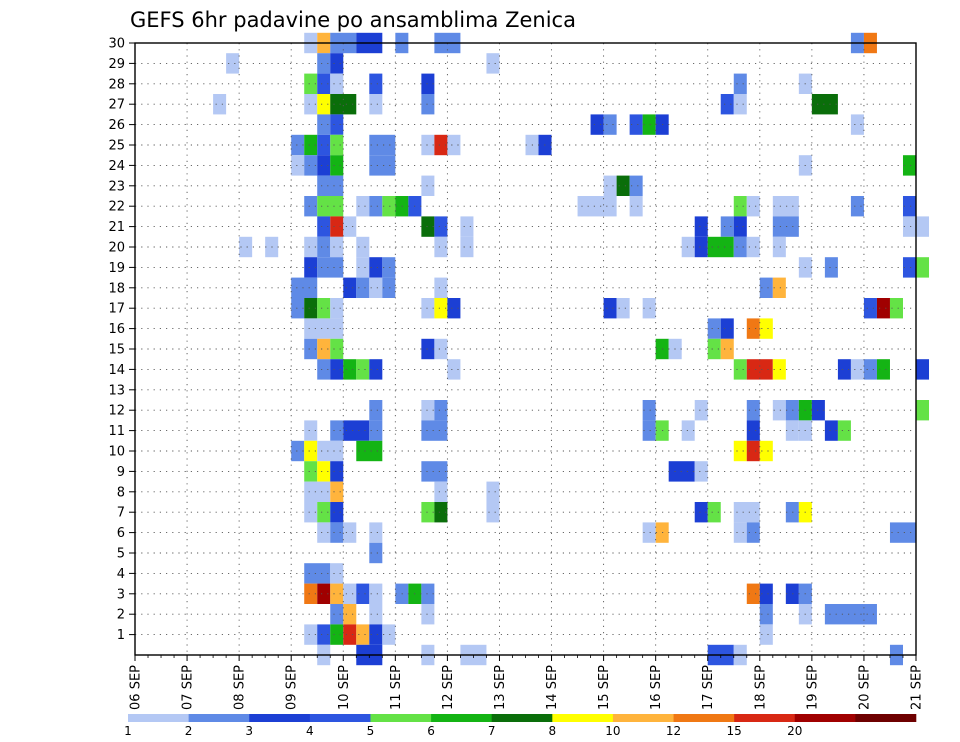  I want to click on x-tick-label: 06 SEP, so click(136, 687).